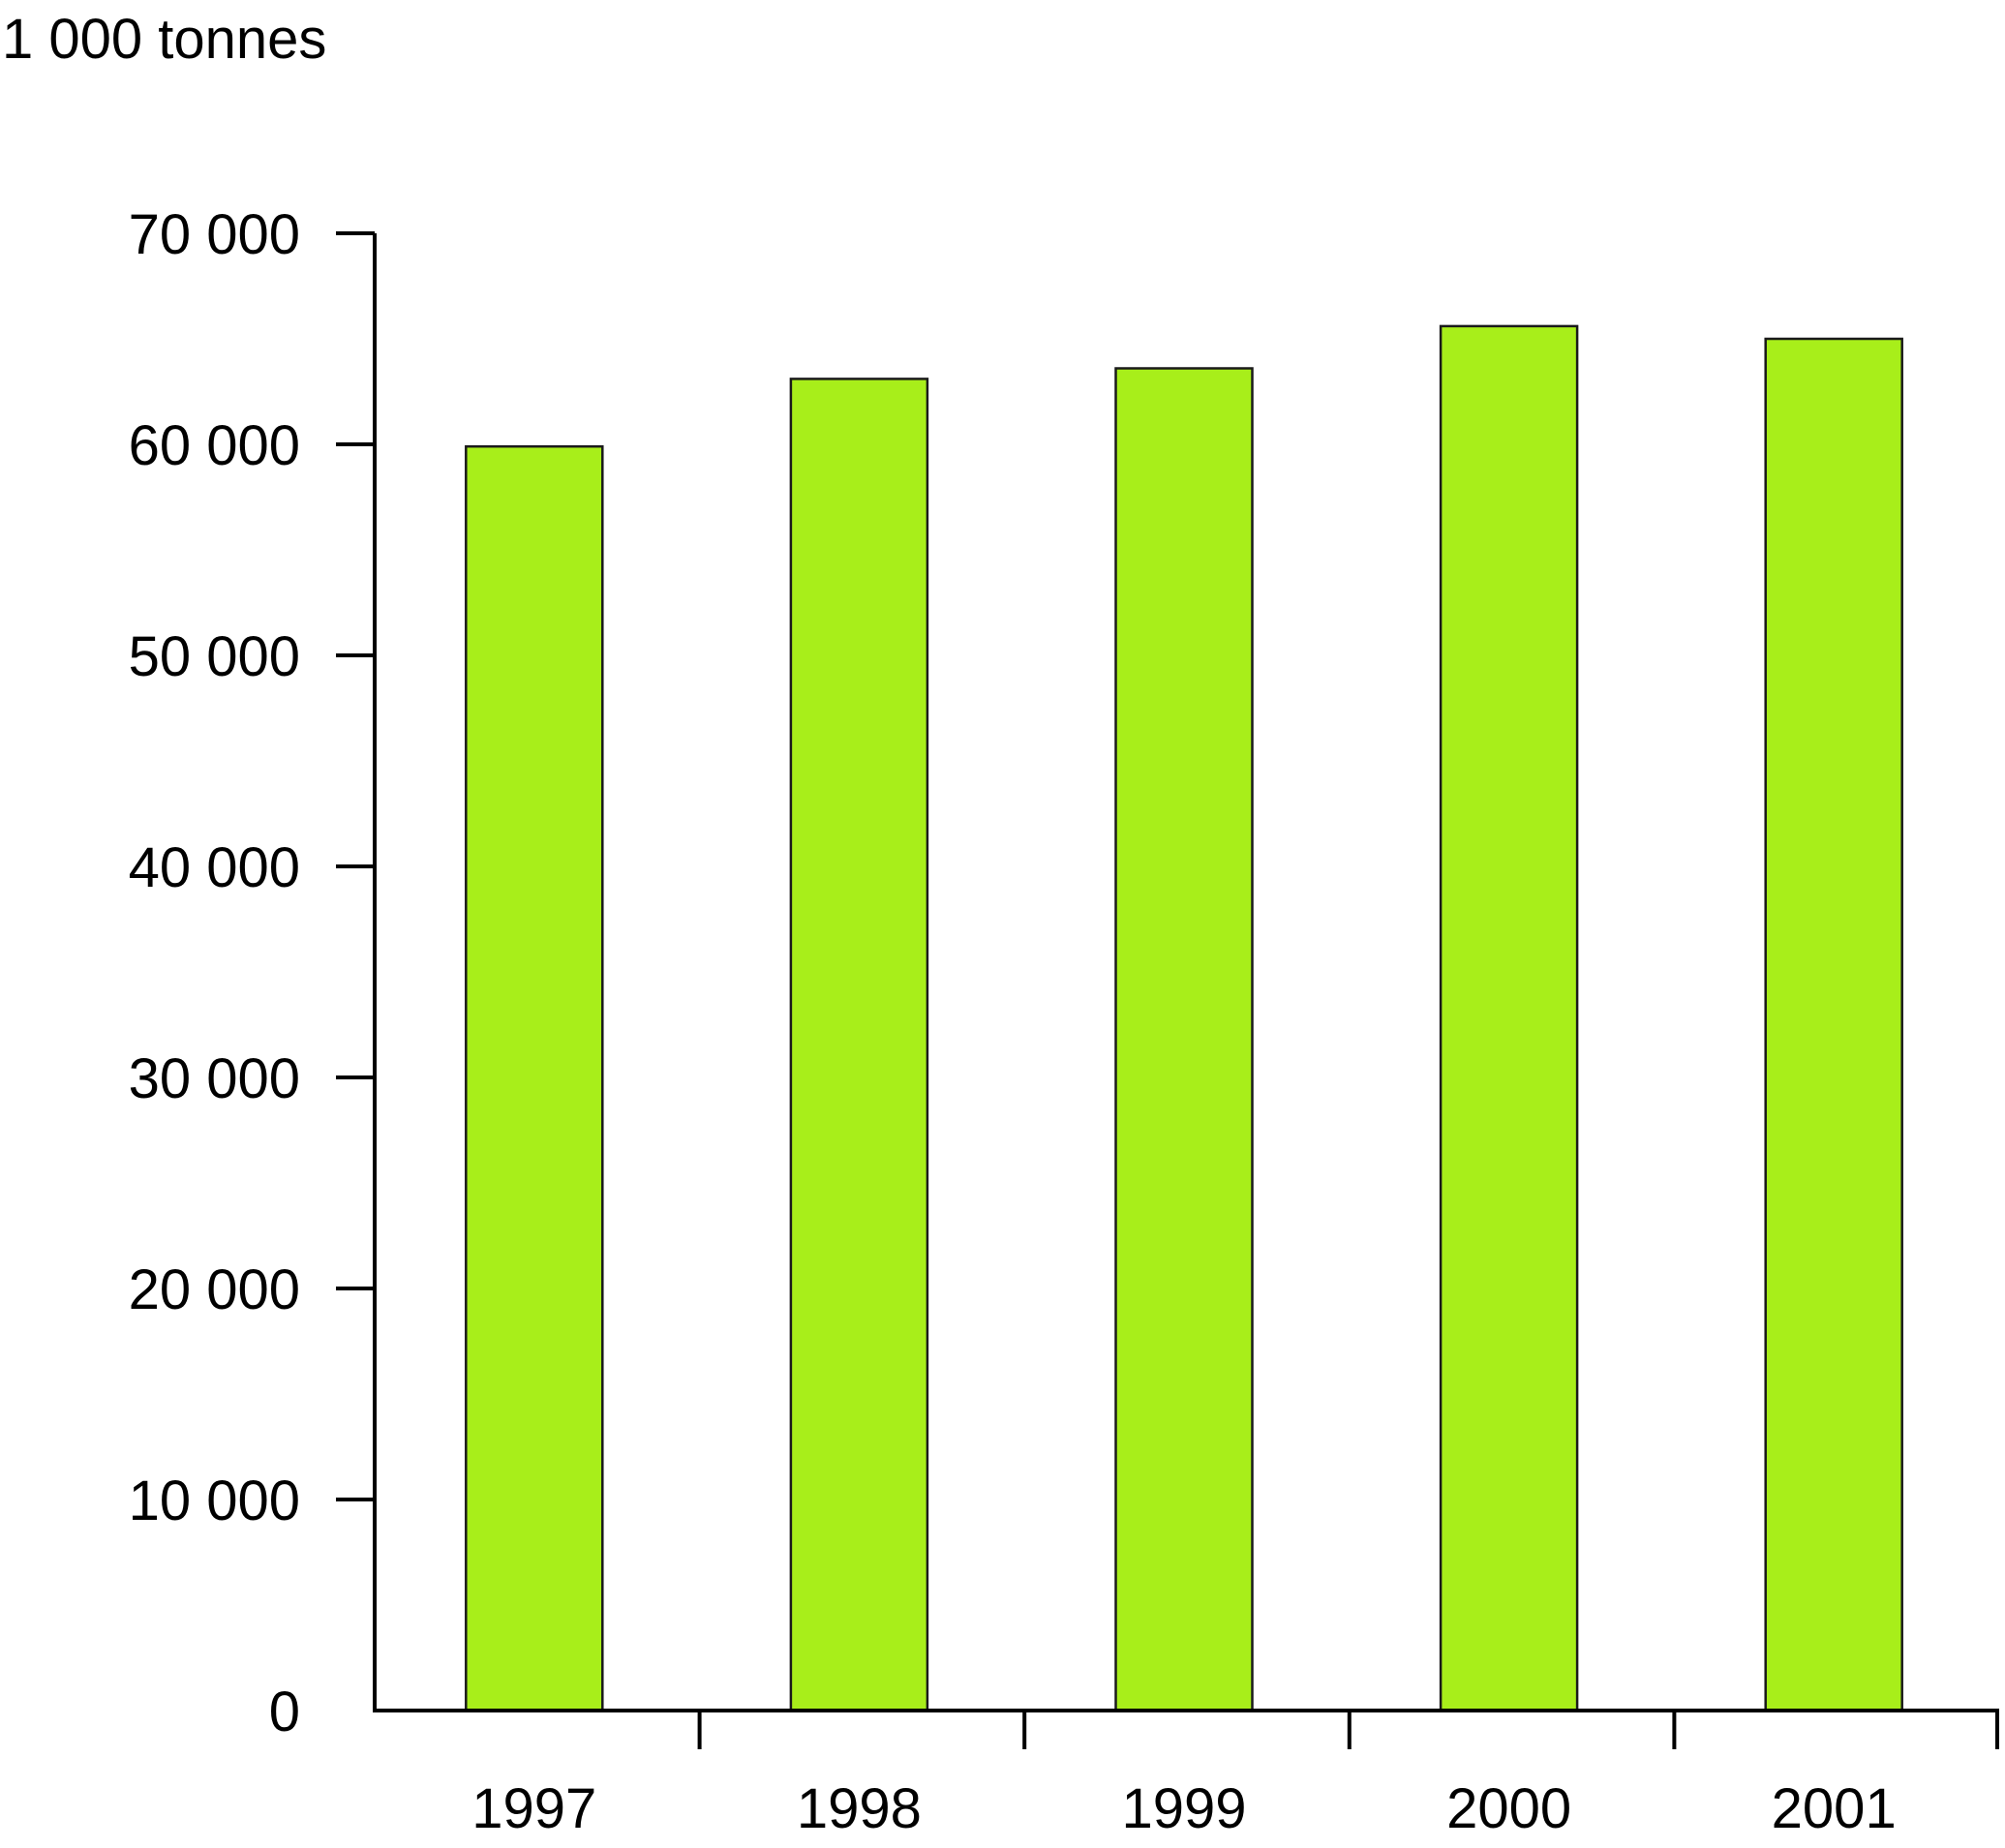  Describe the element at coordinates (1834, 1808) in the screenshot. I see `x-tick-label-2001: 2001` at that location.